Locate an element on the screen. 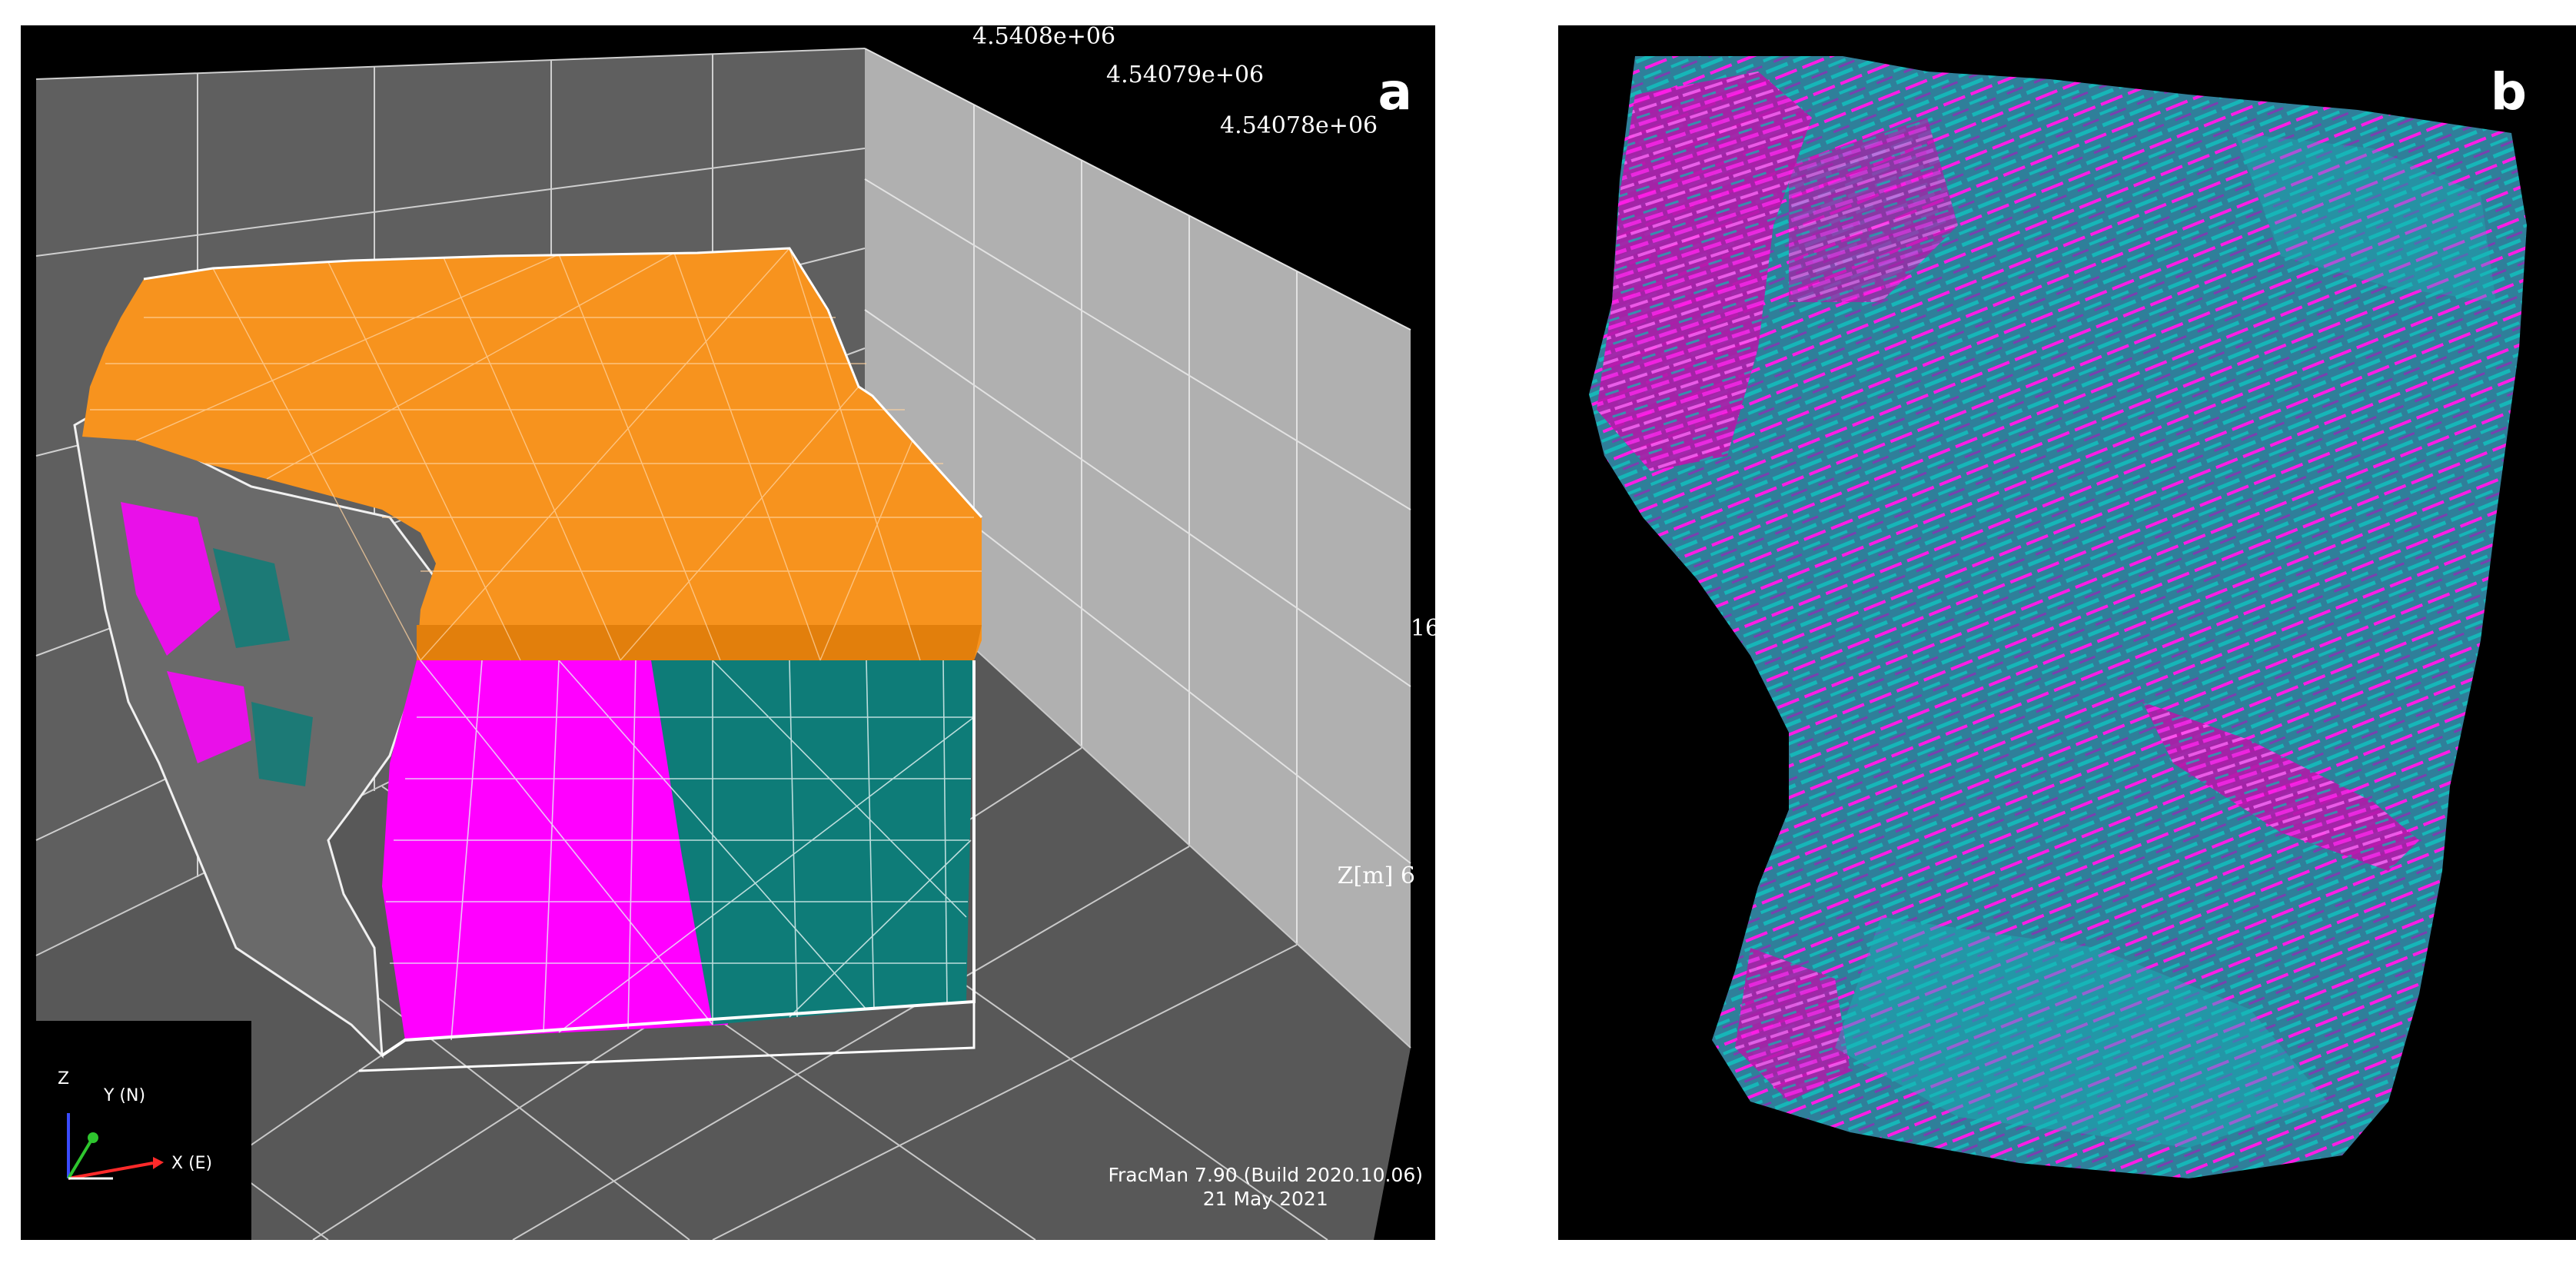  top-surface-outline is located at coordinates (563, 383).